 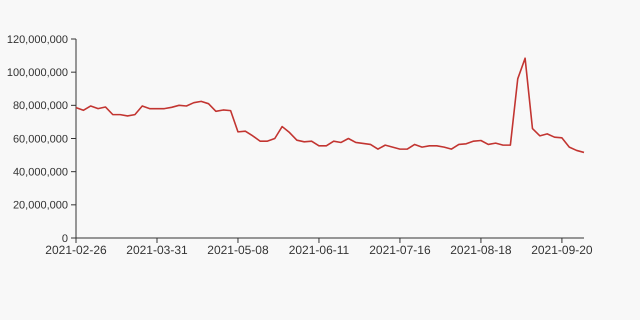 I want to click on x-tick-label: 2021-07-16, so click(x=400, y=250).